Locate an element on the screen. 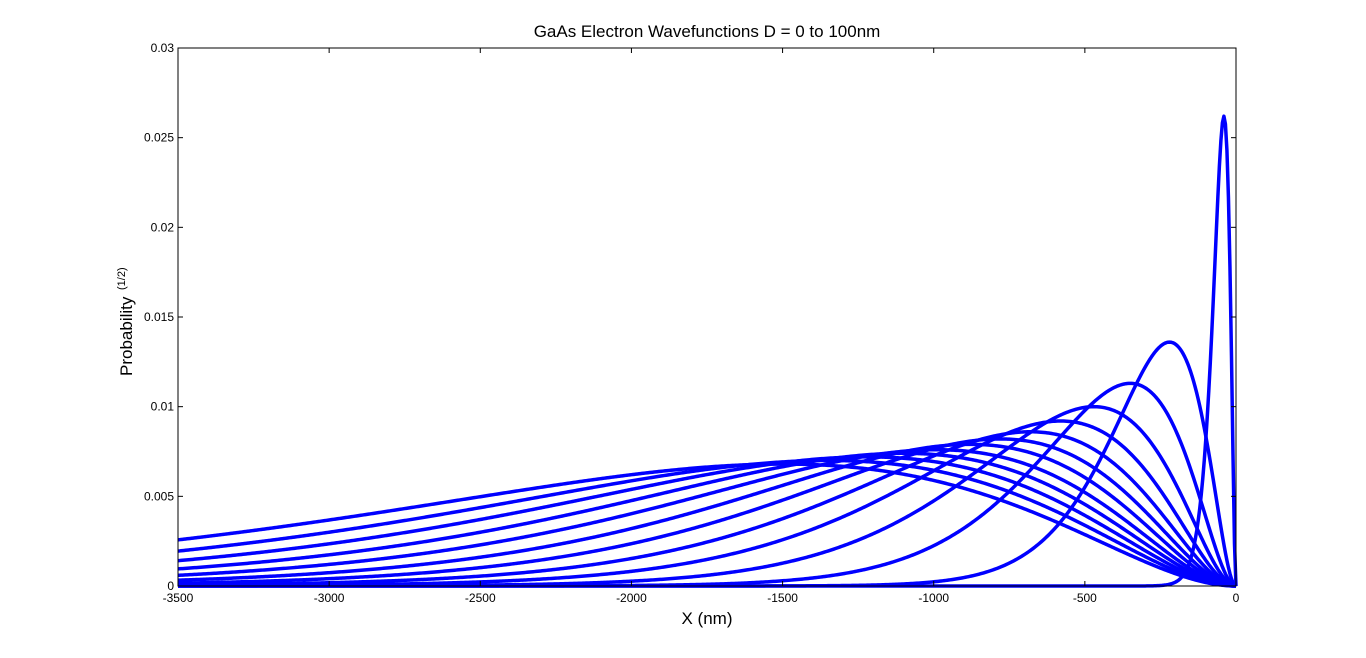 The image size is (1366, 658). x-tick-label: -1000 is located at coordinates (933, 598).